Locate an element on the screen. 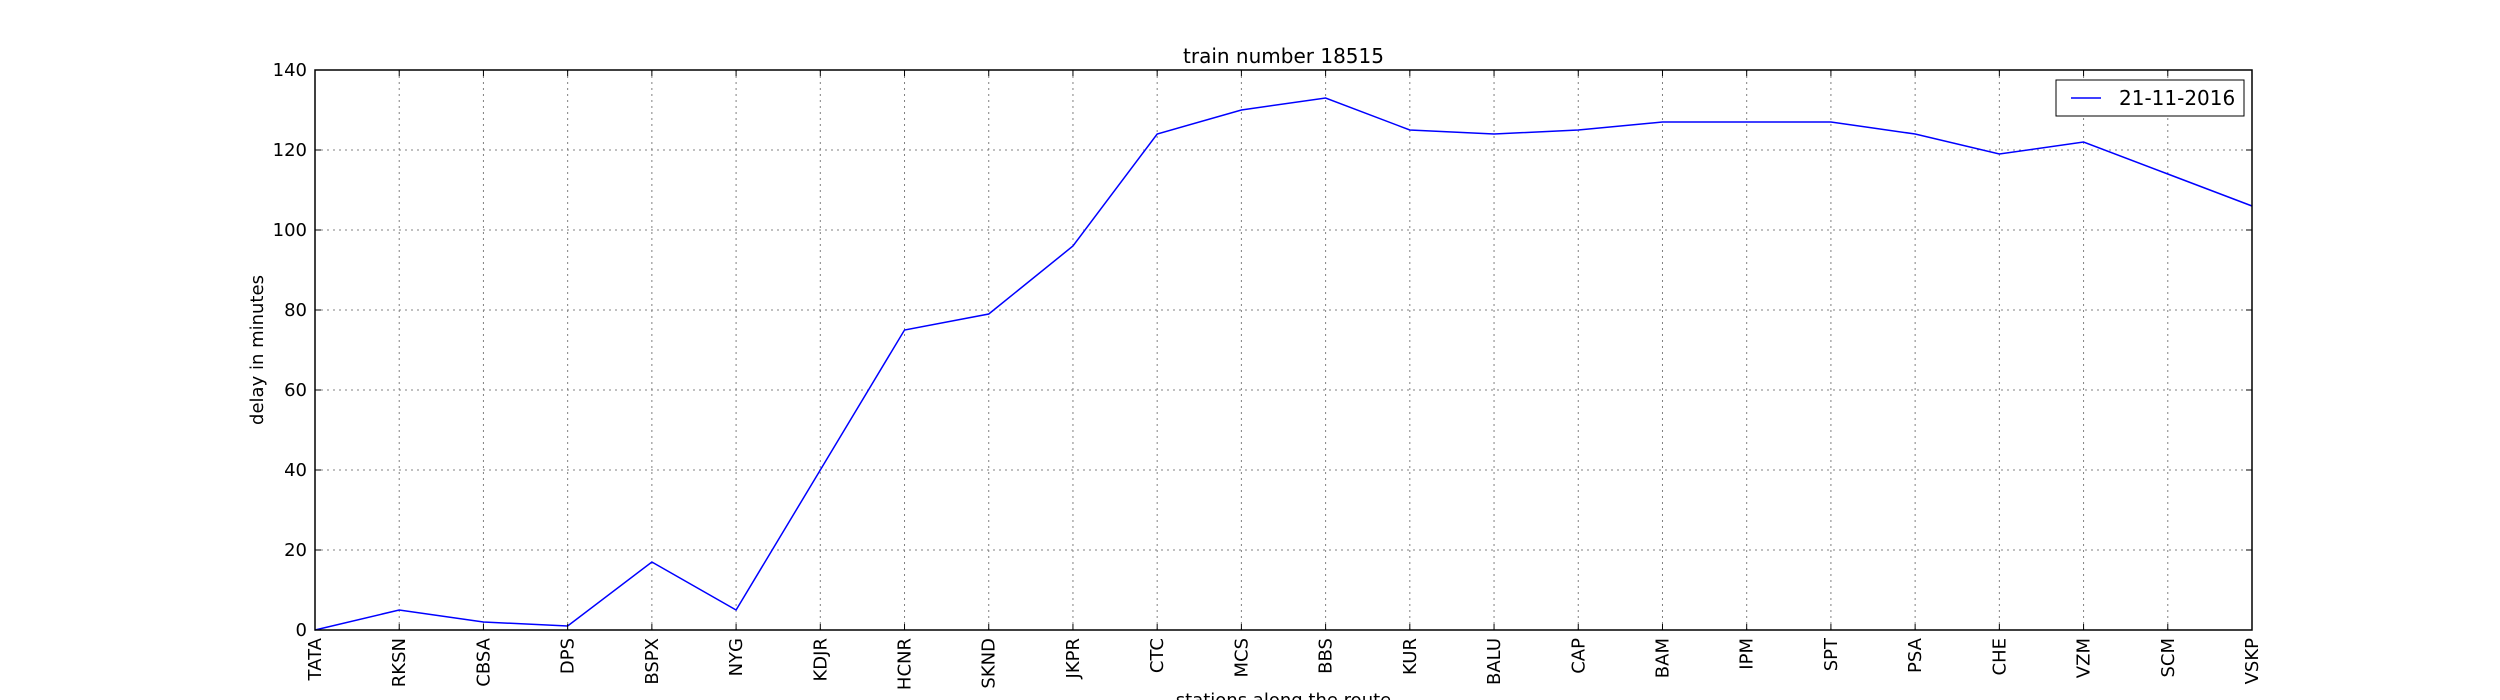  x-tick-label: BBS is located at coordinates (1326, 656).